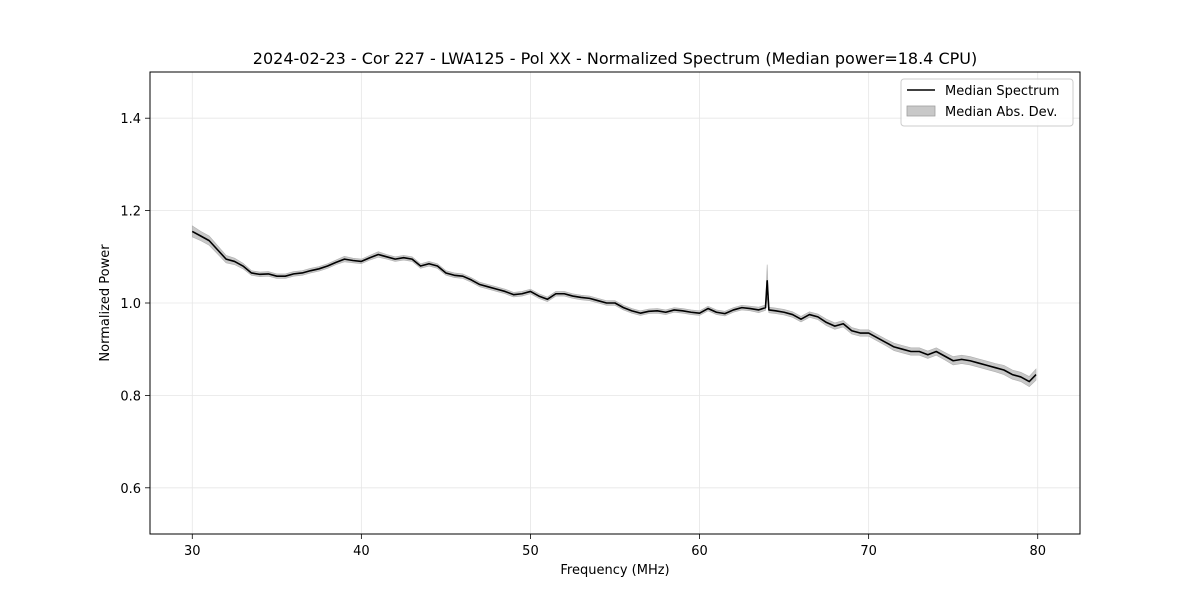 The height and width of the screenshot is (600, 1200). What do you see at coordinates (105, 303) in the screenshot?
I see `y-axis-label: Normalized Power` at bounding box center [105, 303].